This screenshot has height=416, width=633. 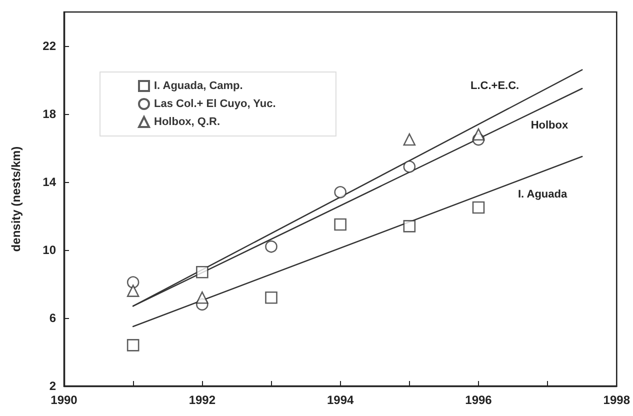 What do you see at coordinates (64, 400) in the screenshot?
I see `x-tick-label: 1990` at bounding box center [64, 400].